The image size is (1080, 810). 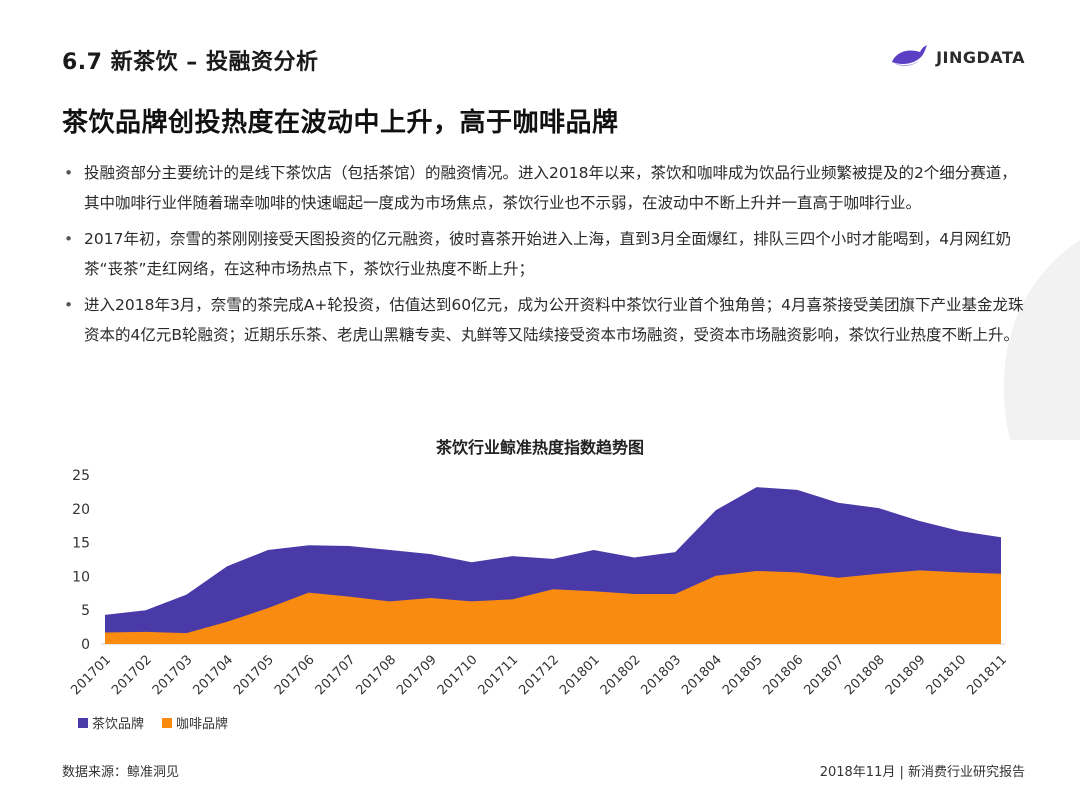 I want to click on section-title: 6.7 新茶饮 – 投融资分析, so click(x=190, y=62).